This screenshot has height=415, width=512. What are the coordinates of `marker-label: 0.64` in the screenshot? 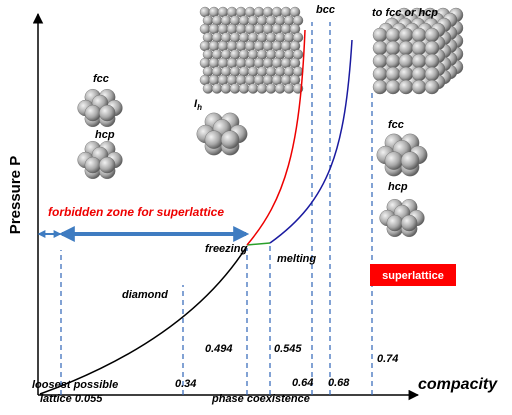 It's located at (302, 383).